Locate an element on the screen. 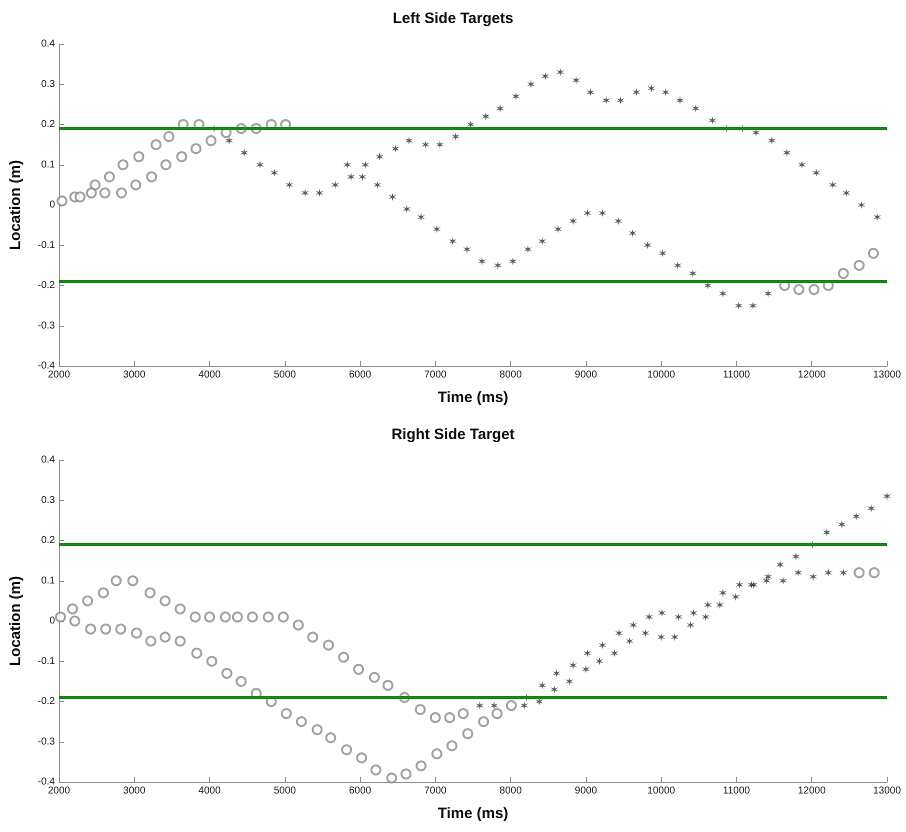 The height and width of the screenshot is (832, 906). x-tick-label: 10000 is located at coordinates (661, 375).